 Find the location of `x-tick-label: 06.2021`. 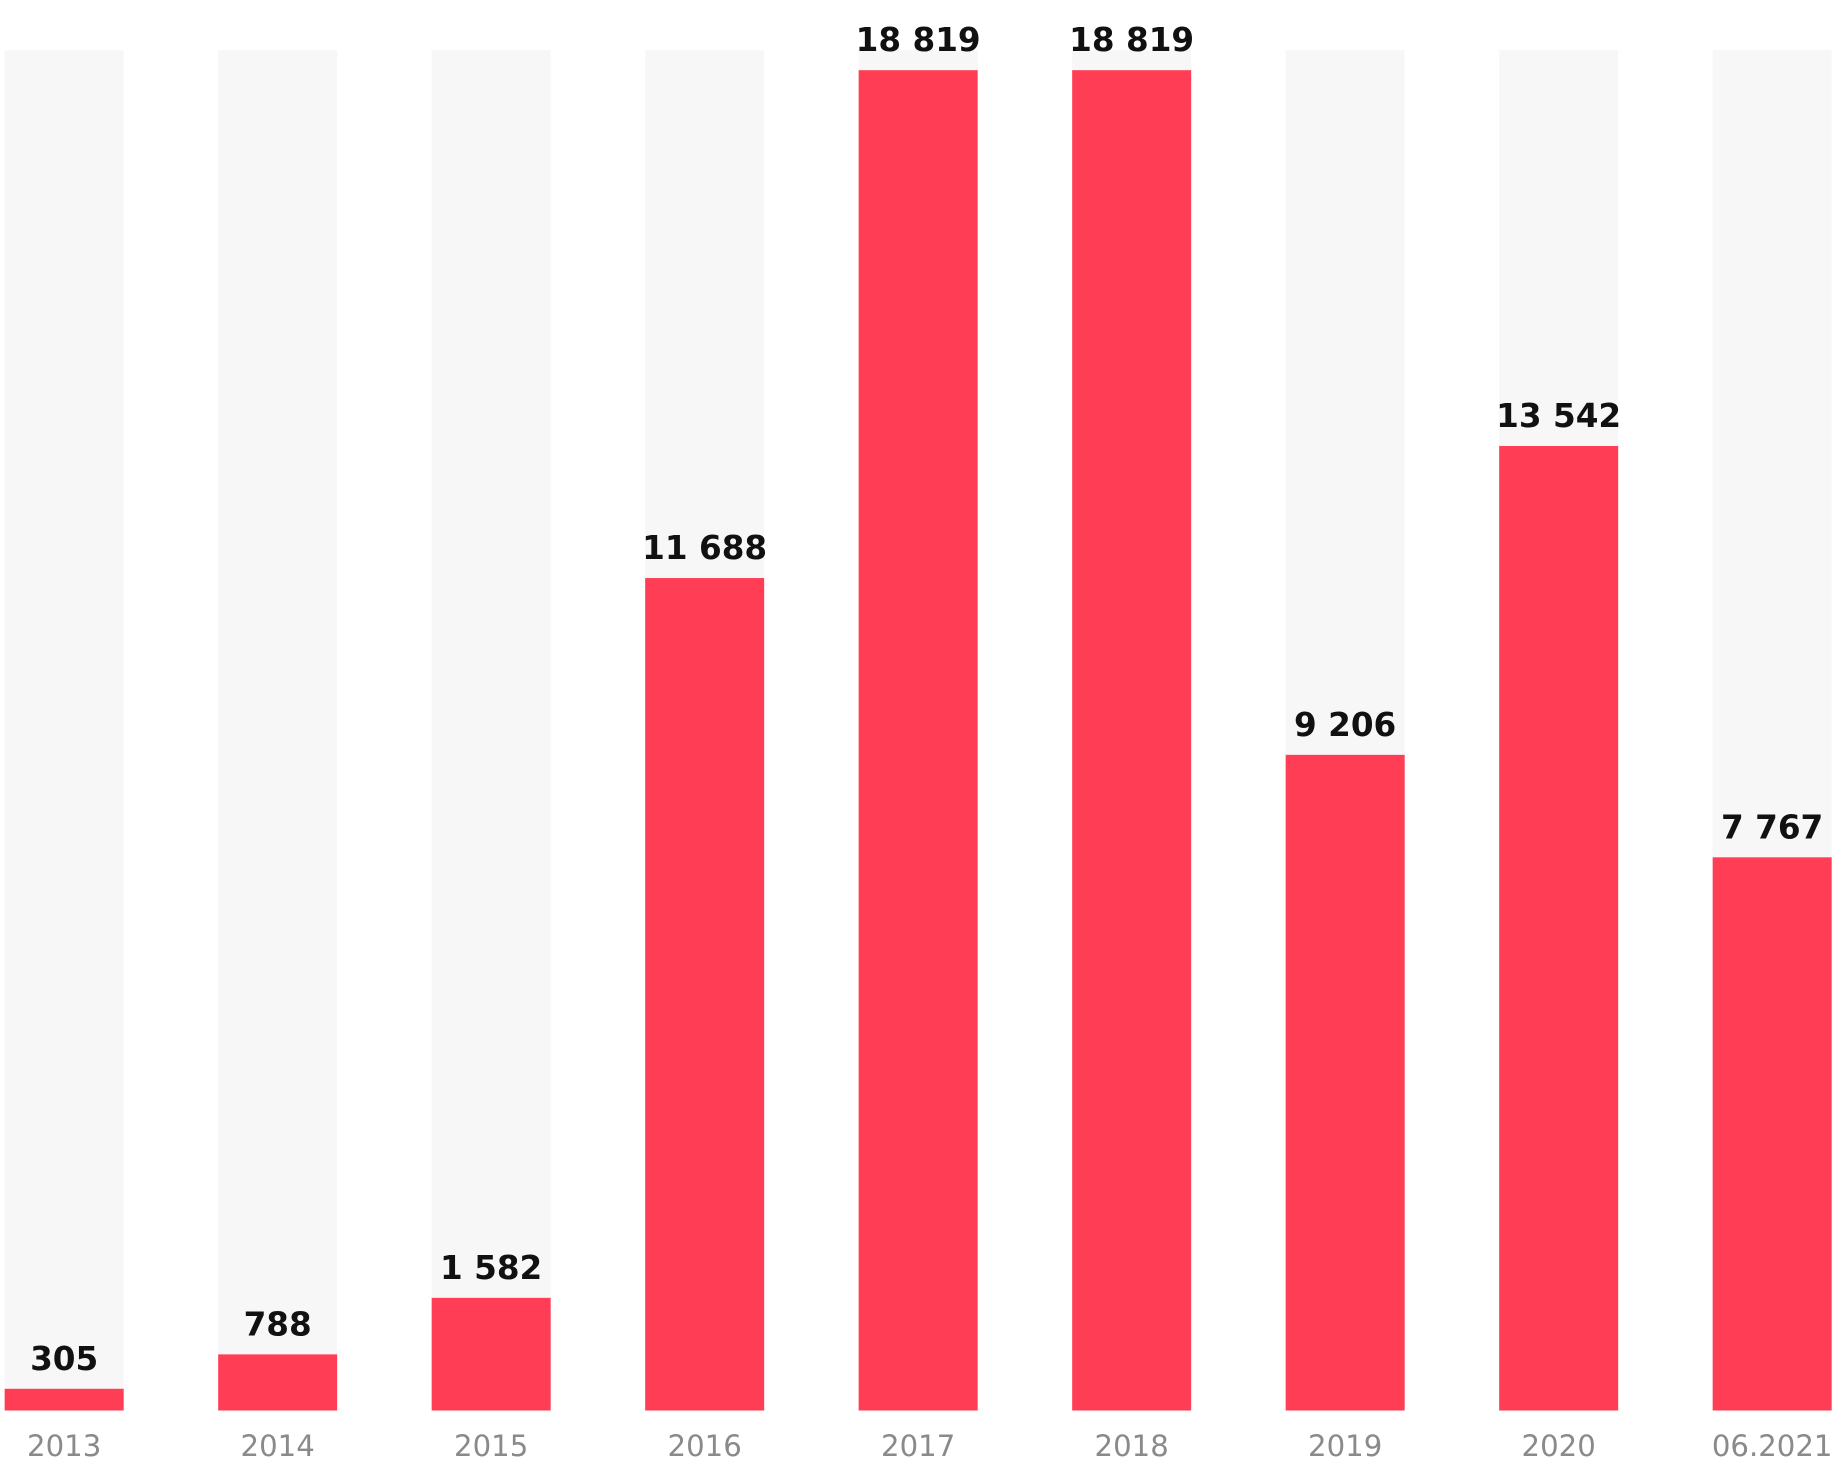

x-tick-label: 06.2021 is located at coordinates (1772, 1446).